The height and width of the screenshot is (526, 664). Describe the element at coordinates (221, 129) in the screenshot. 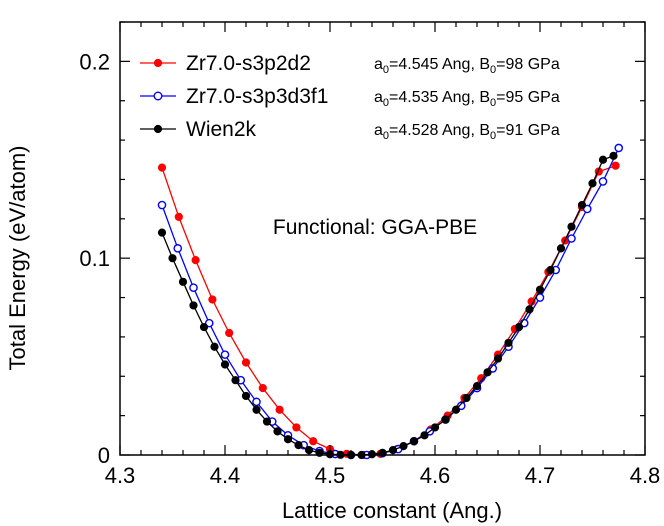

I see `legend-label: Wien2k` at that location.